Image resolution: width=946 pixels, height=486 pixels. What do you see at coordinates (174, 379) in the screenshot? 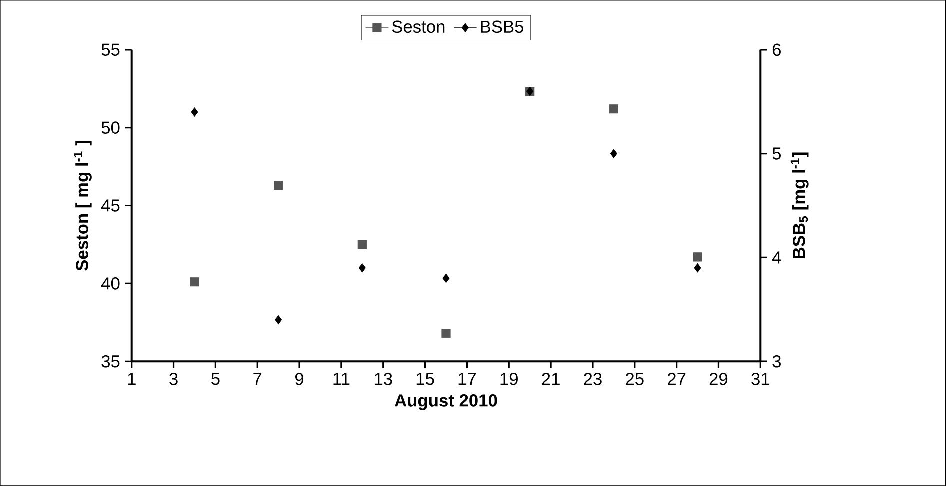
I see `x-tick-label: 3` at bounding box center [174, 379].